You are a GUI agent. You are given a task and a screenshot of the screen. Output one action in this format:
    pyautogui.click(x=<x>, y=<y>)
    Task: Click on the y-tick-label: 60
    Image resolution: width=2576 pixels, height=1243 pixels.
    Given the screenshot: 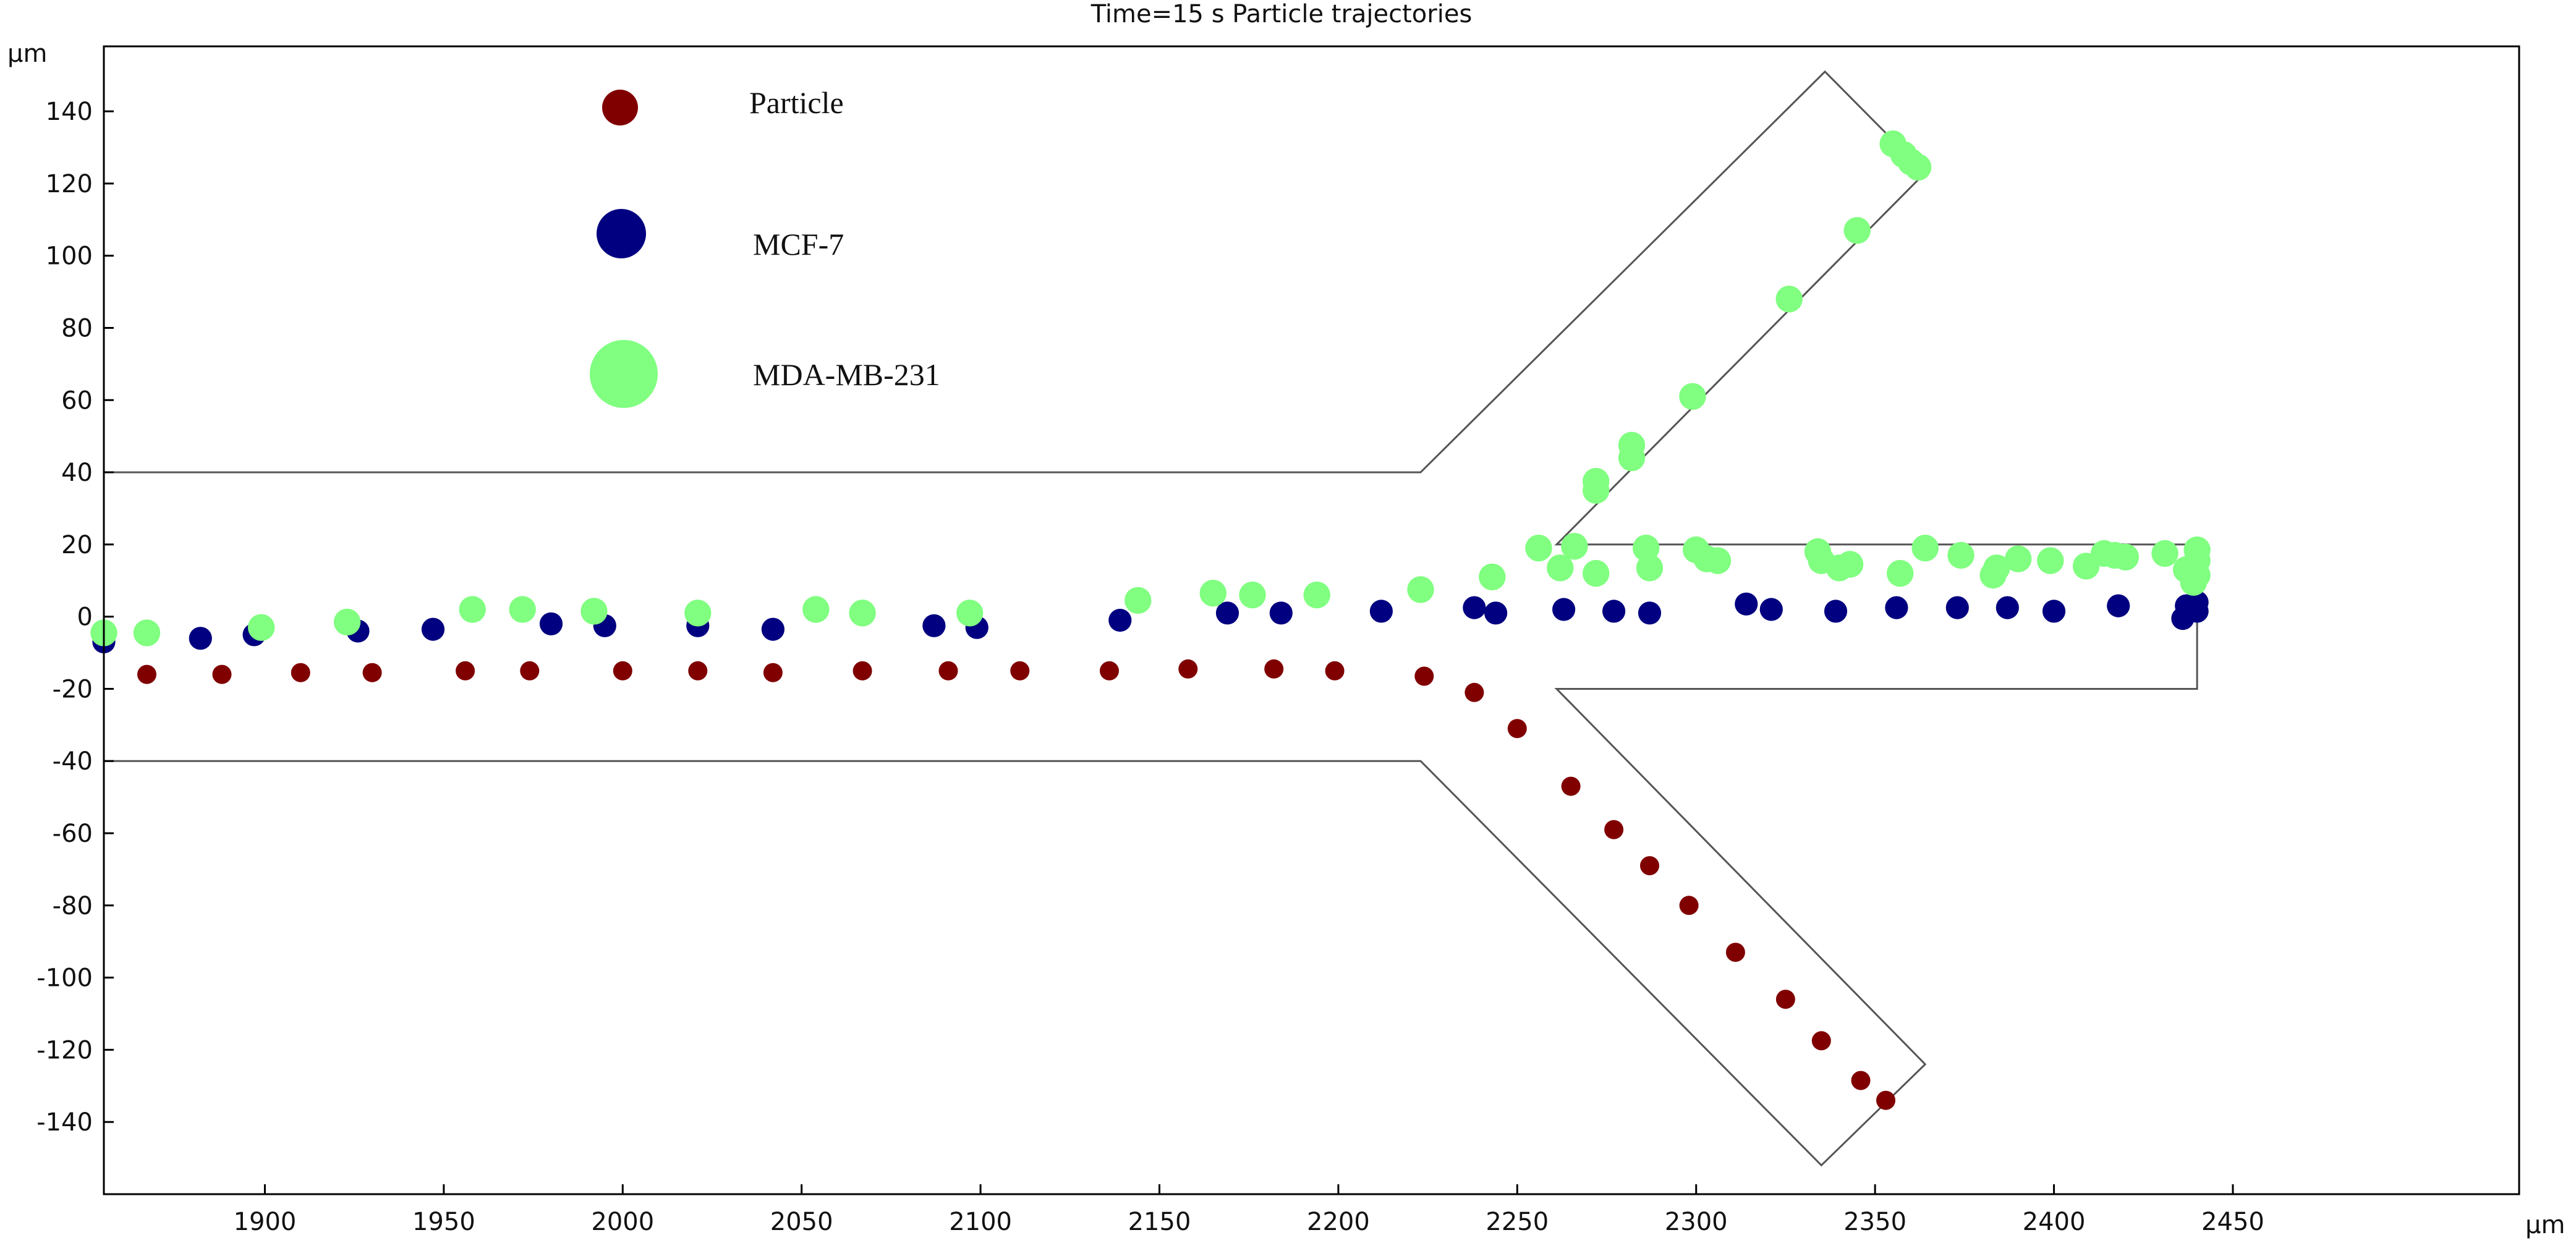 What is the action you would take?
    pyautogui.click(x=77, y=400)
    